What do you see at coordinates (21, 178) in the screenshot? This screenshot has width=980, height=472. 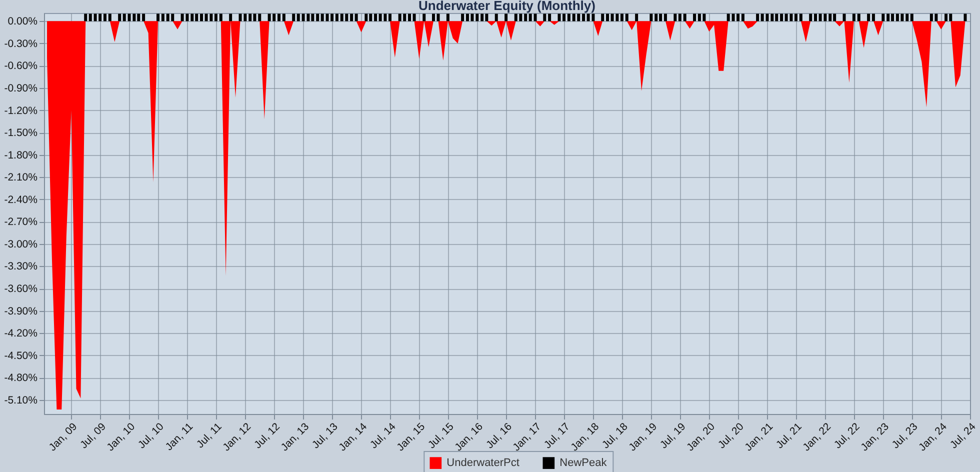 I see `y-tick-label: -2.10%` at bounding box center [21, 178].